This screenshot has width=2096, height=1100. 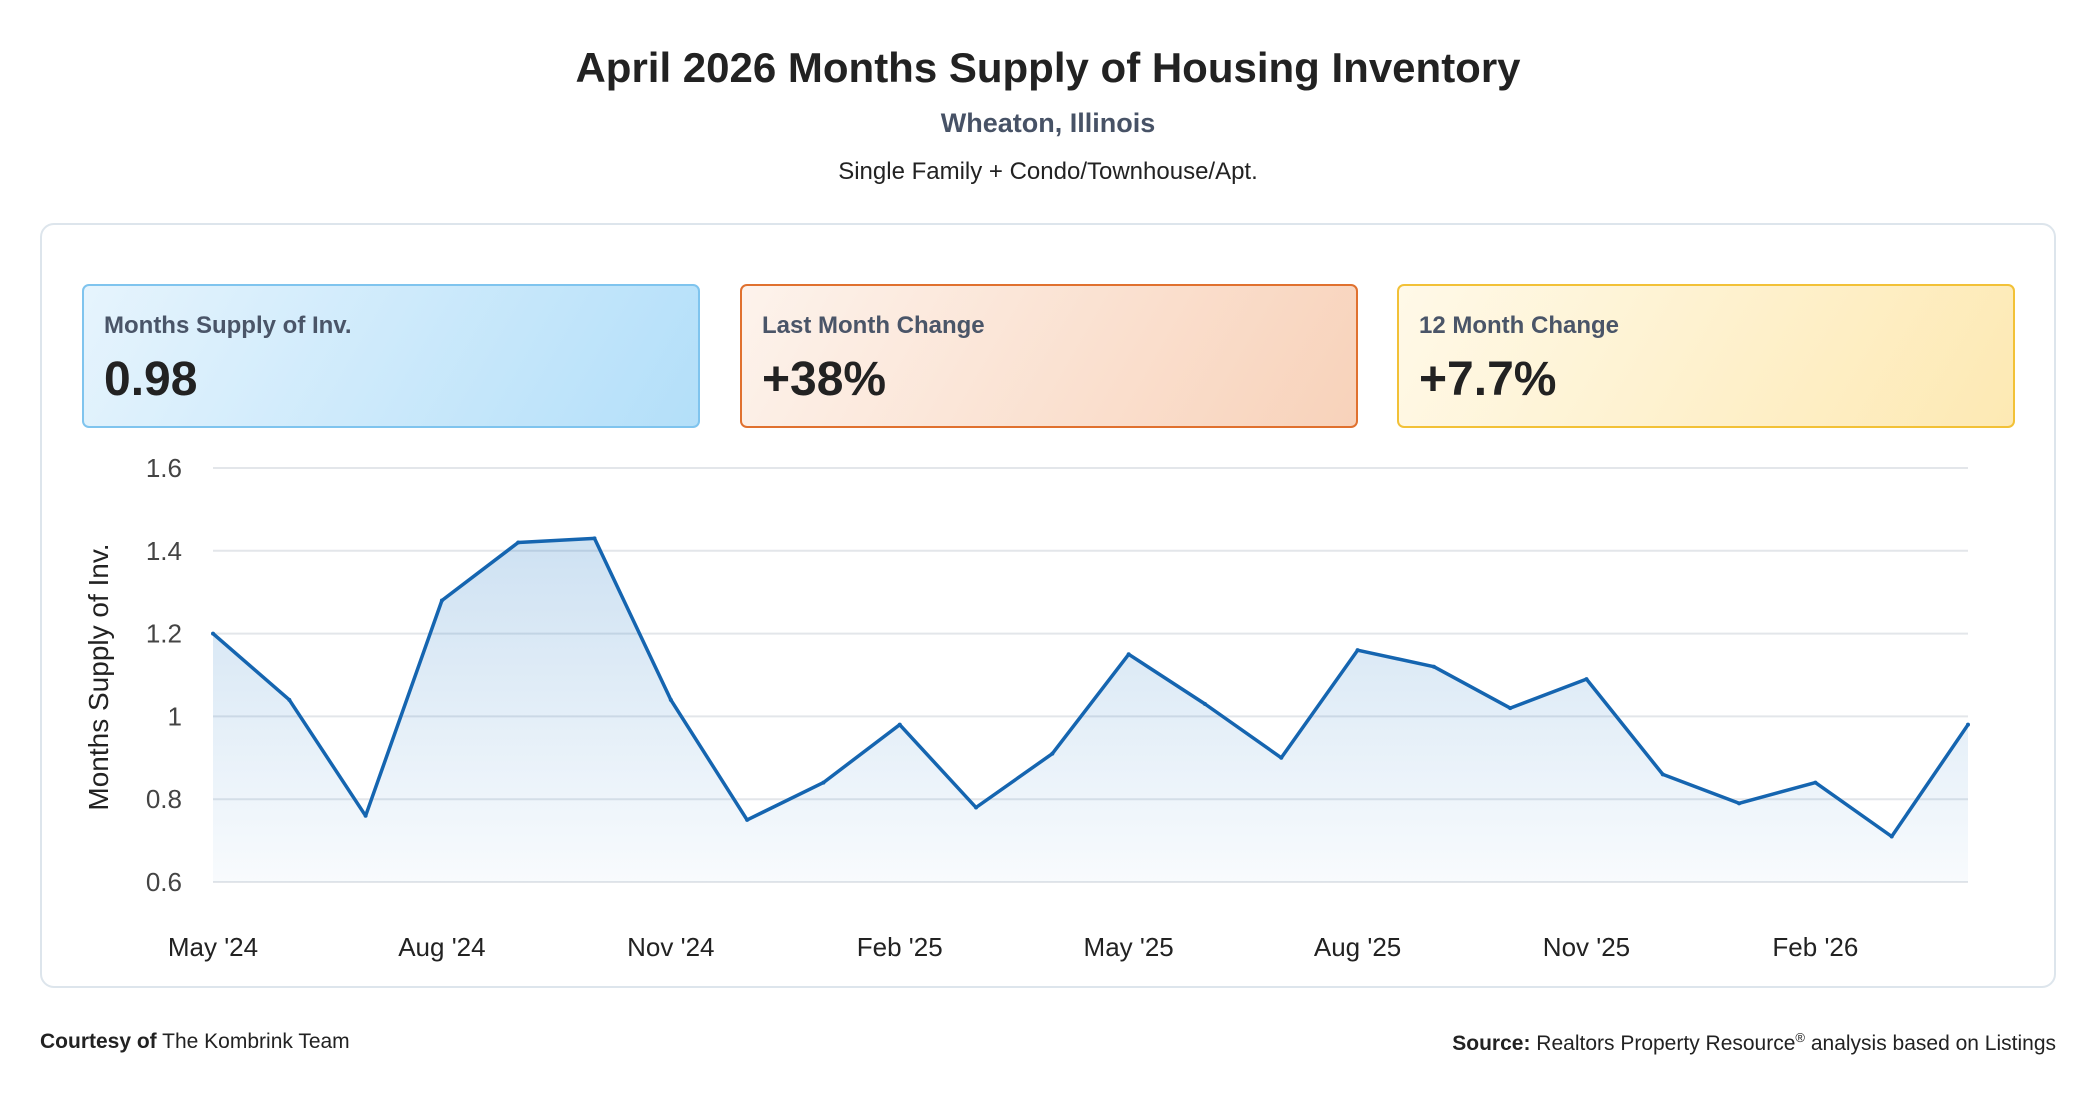 What do you see at coordinates (164, 634) in the screenshot?
I see `y-tick-label: 1.2` at bounding box center [164, 634].